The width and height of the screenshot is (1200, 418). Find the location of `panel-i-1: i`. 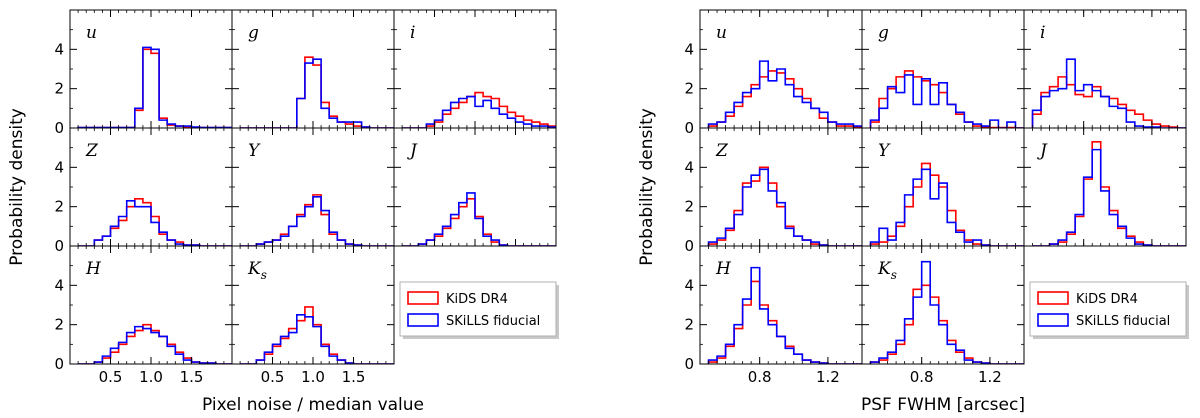

panel-i-1: i is located at coordinates (475, 69).